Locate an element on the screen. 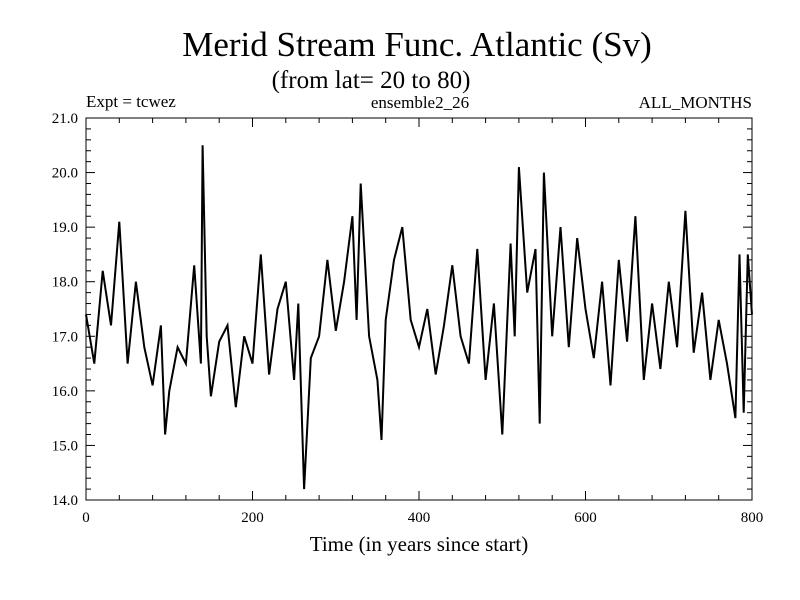 The height and width of the screenshot is (600, 800). y-tick-label: 18.0 is located at coordinates (65, 283).